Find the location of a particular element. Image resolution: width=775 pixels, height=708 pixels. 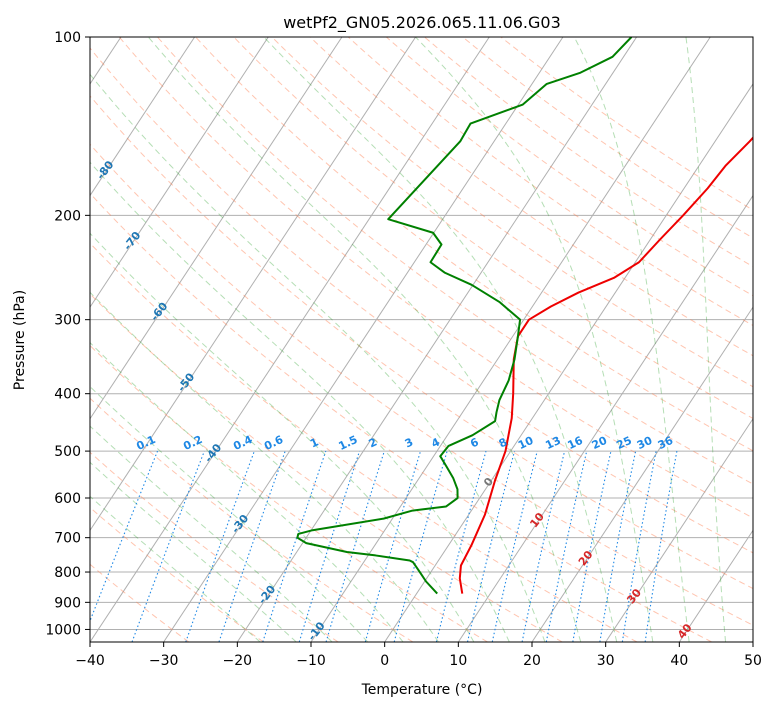

x-tick-label: 40 is located at coordinates (679, 661).